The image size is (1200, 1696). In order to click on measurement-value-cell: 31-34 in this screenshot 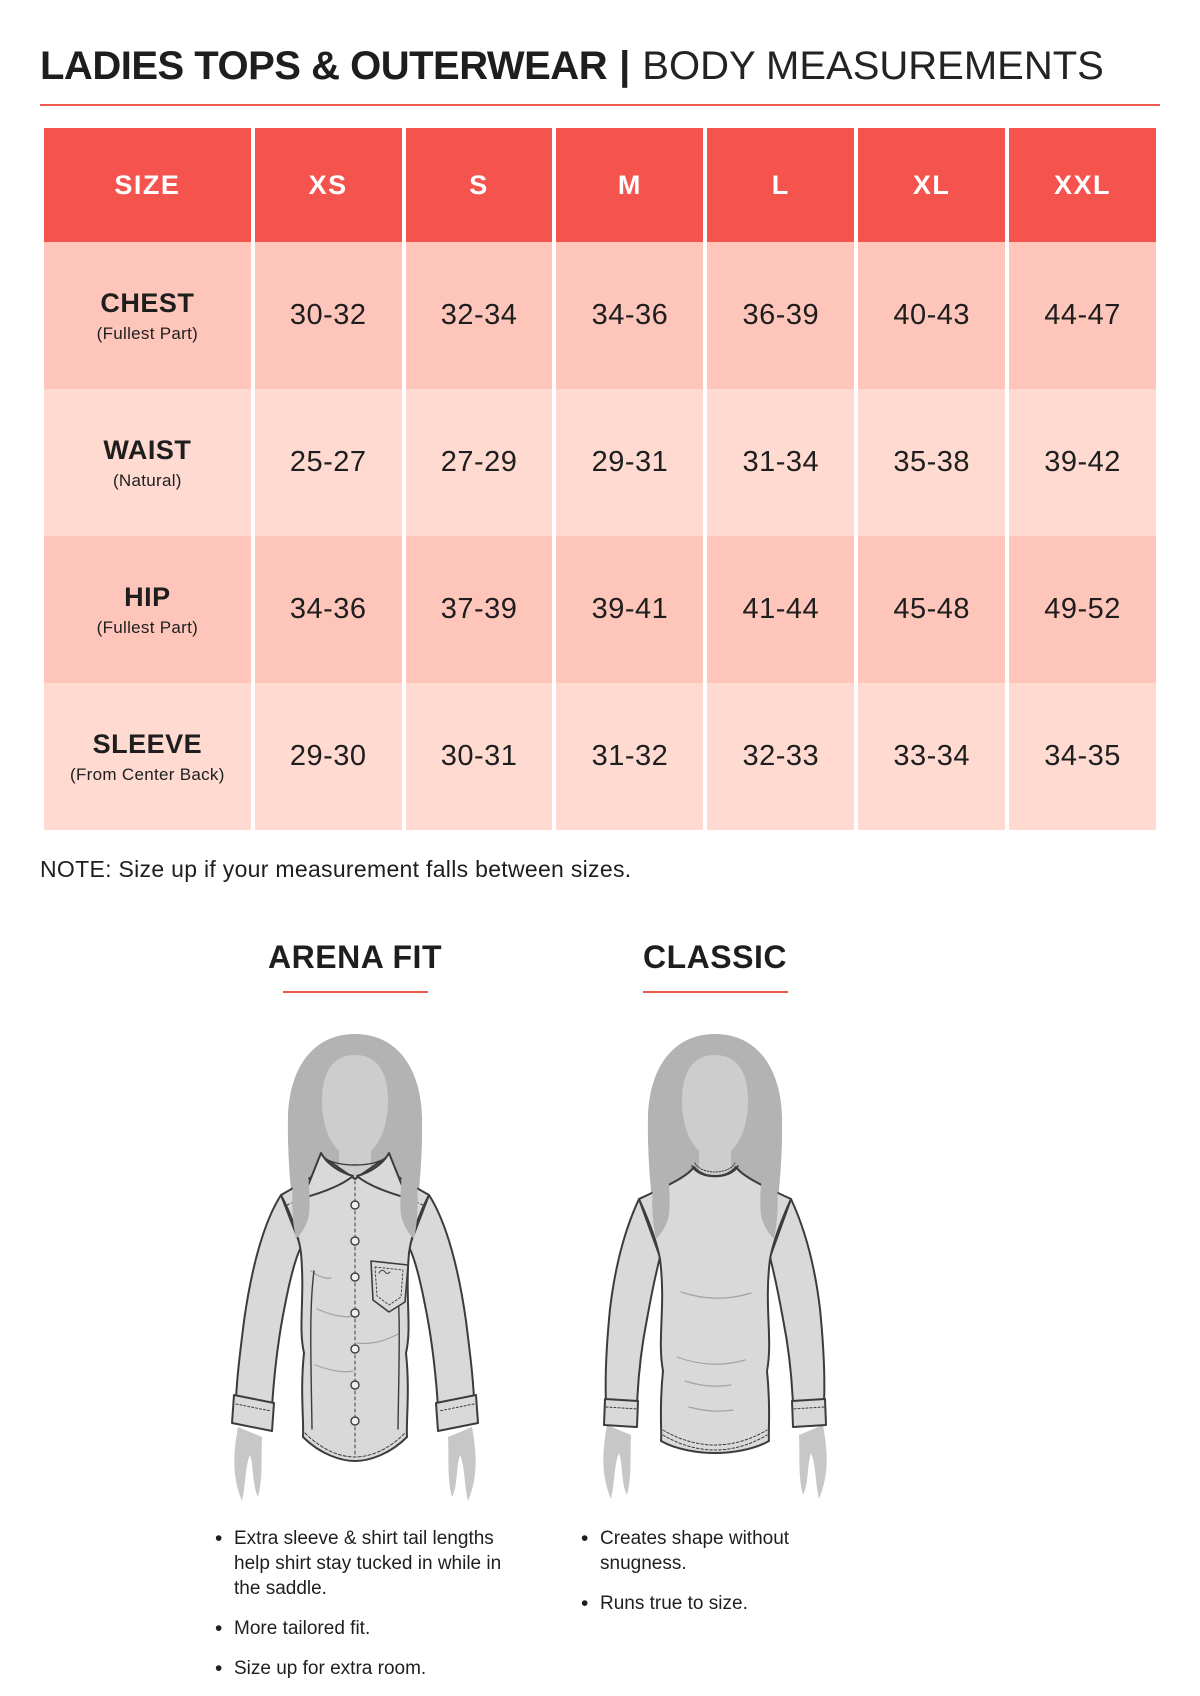, I will do `click(781, 462)`.